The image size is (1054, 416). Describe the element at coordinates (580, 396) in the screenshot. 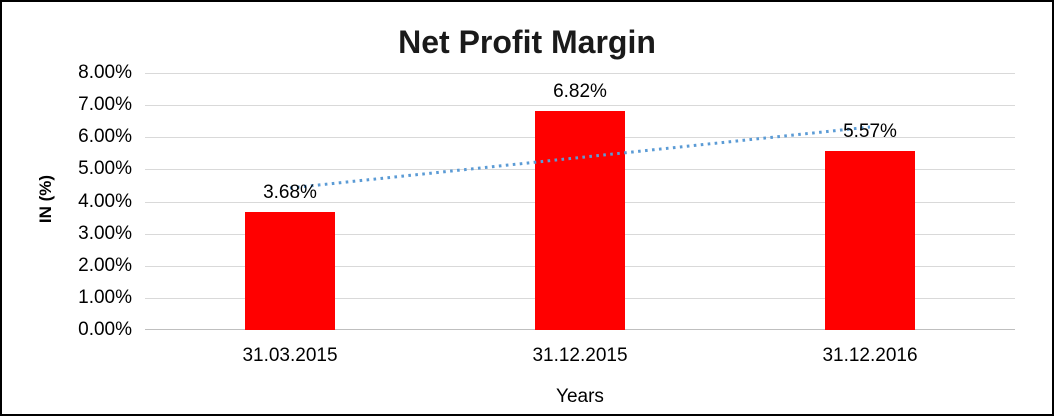

I see `x-axis-title: Years` at that location.